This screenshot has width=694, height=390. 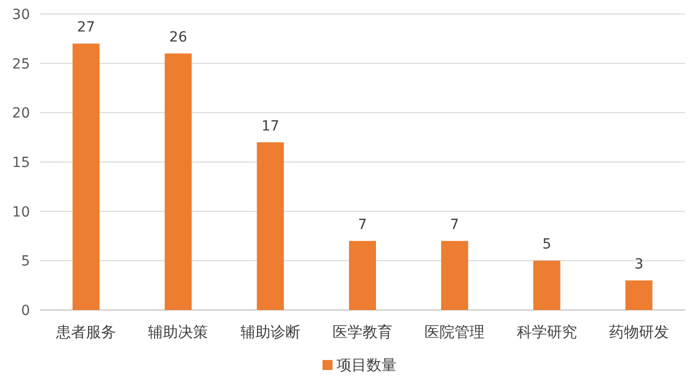 I want to click on x-tick-label: 药物研发, so click(x=638, y=332).